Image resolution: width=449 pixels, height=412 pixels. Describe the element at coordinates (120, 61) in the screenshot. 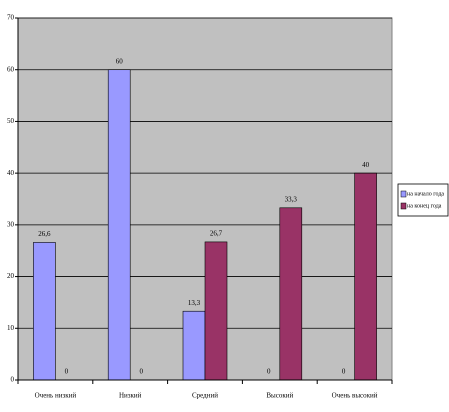

I see `data-label: 60` at that location.